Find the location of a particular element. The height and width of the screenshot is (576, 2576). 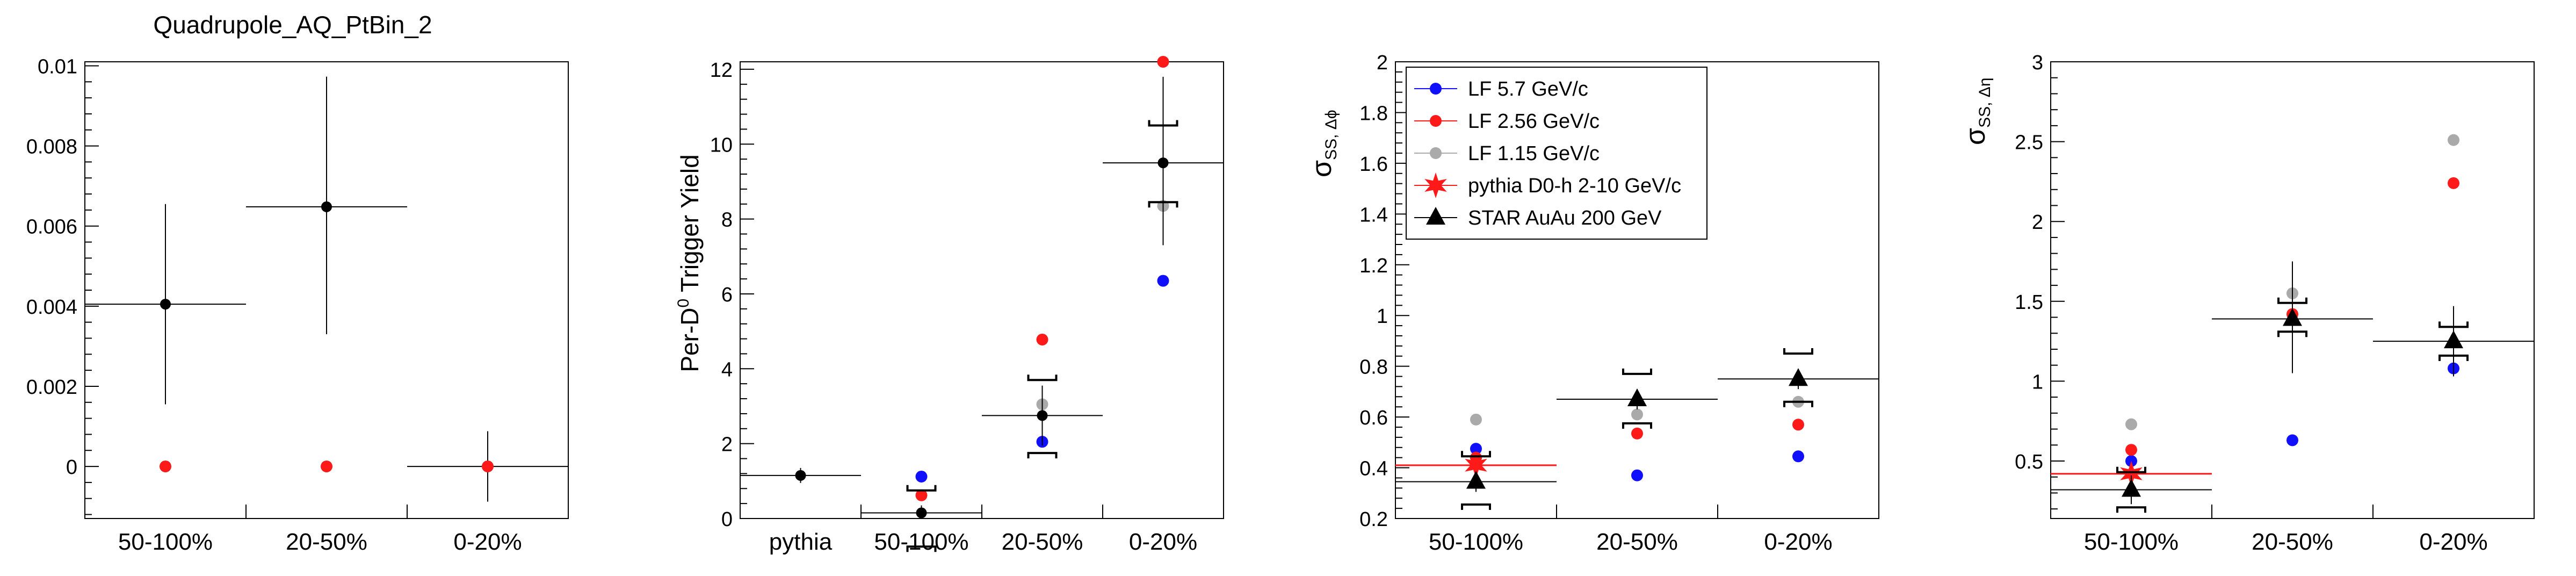

chart-title: Quadrupole_AQ_PtBin_2 is located at coordinates (292, 25).